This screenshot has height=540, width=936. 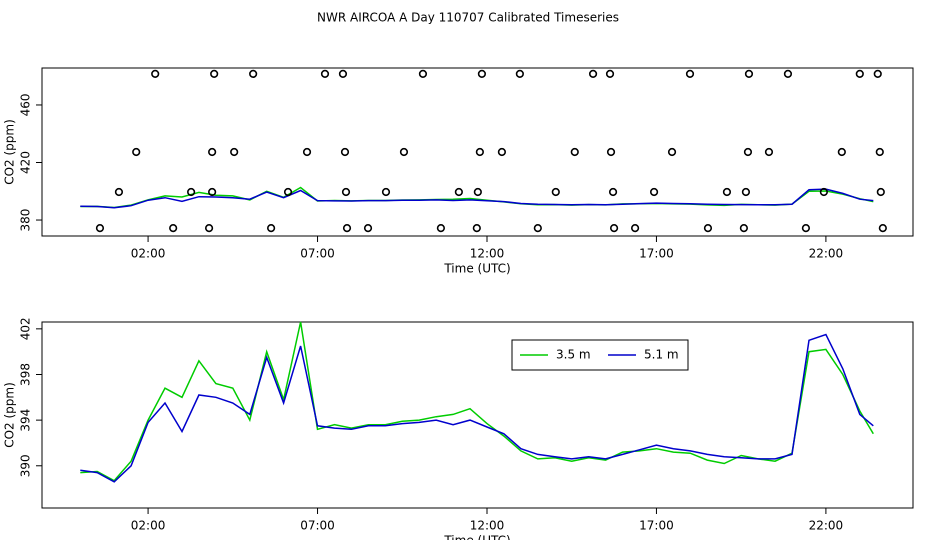 What do you see at coordinates (26, 465) in the screenshot?
I see `y-tick-label: 390` at bounding box center [26, 465].